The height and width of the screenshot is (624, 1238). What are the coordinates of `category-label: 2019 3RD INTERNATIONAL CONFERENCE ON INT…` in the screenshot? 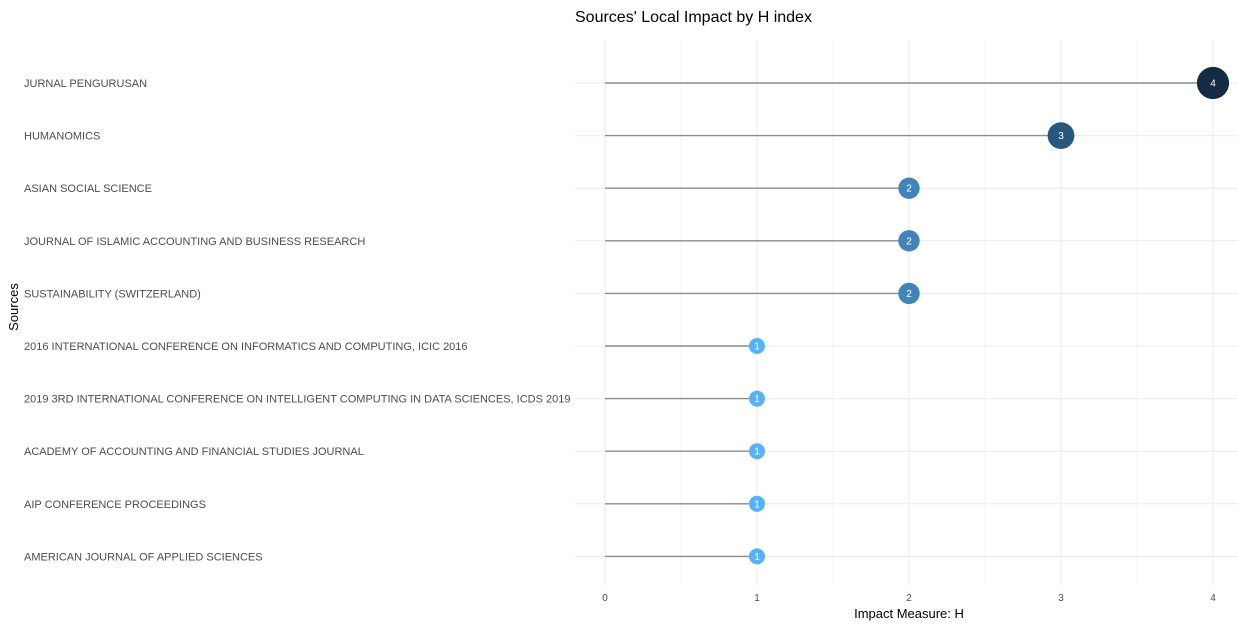 It's located at (297, 400).